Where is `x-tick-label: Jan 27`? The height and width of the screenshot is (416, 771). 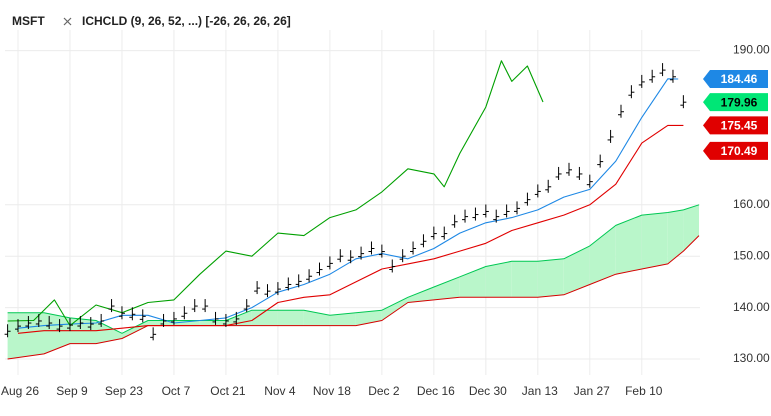
x-tick-label: Jan 27 is located at coordinates (592, 391).